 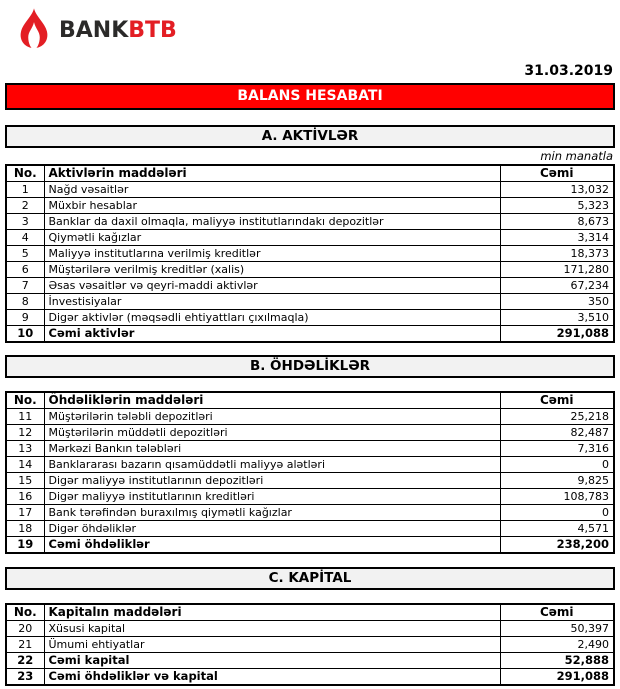 What do you see at coordinates (272, 432) in the screenshot?
I see `cell-label: Müştərilərin müddətli depozitləri` at bounding box center [272, 432].